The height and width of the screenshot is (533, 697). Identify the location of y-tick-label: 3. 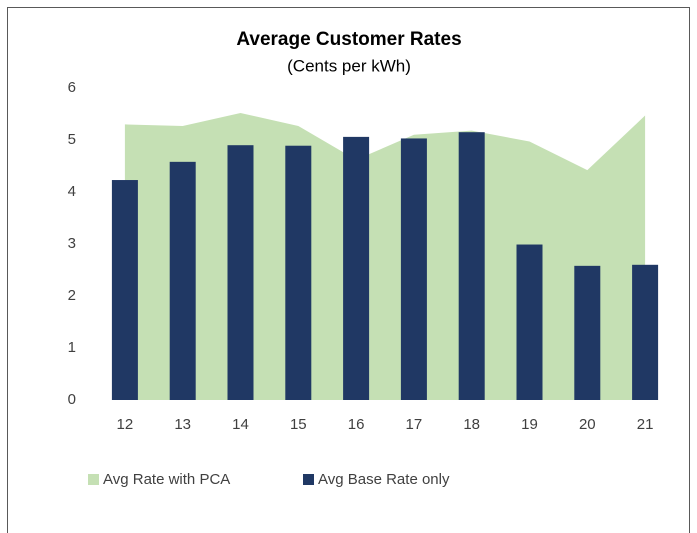
(72, 243).